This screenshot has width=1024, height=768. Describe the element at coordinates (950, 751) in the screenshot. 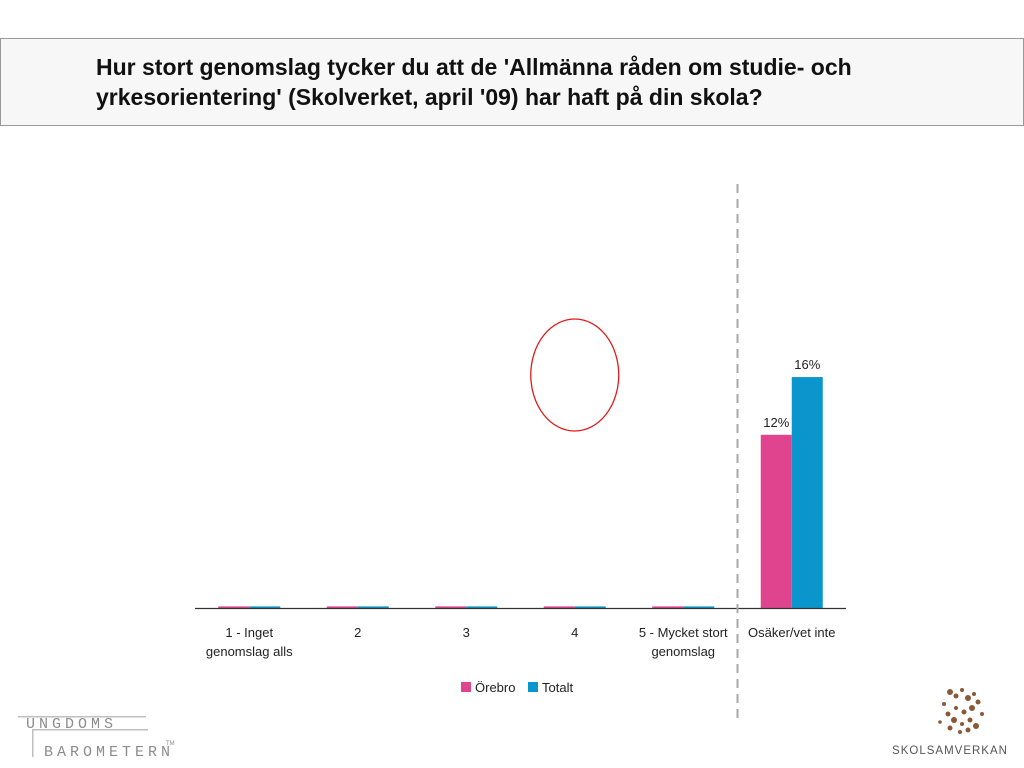

I see `logo-skolsamverkan-text: SKOLSAMVERKAN` at that location.